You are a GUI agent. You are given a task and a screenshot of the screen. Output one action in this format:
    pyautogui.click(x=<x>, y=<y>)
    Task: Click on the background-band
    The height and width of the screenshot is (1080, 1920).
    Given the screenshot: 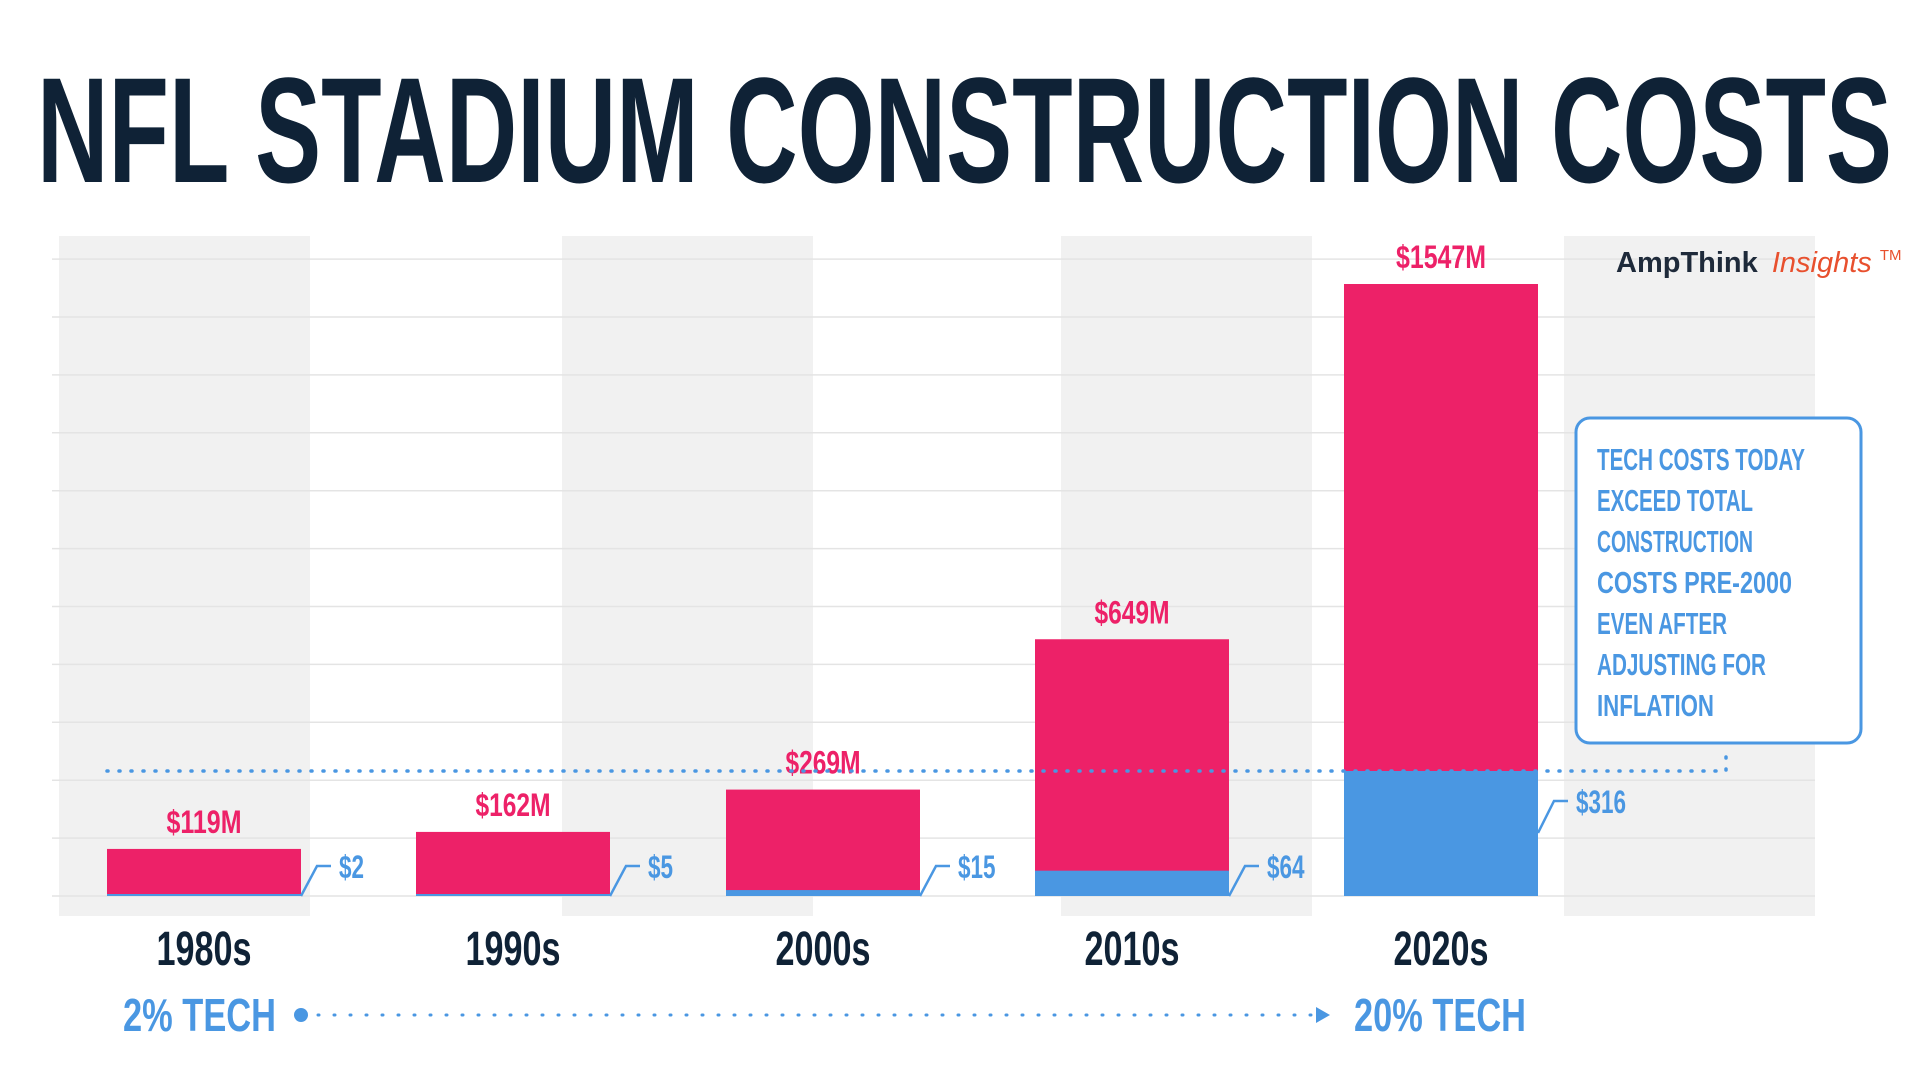 What is the action you would take?
    pyautogui.click(x=184, y=576)
    